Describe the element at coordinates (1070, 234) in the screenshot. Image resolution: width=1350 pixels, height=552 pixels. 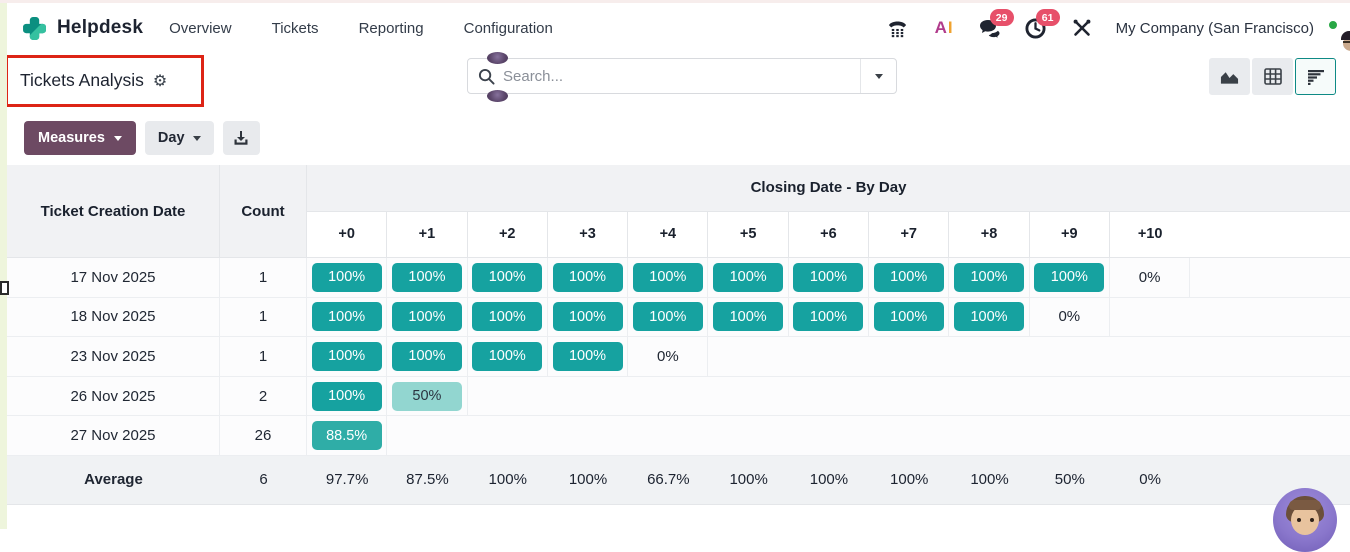
I see `day-column-header: +9` at that location.